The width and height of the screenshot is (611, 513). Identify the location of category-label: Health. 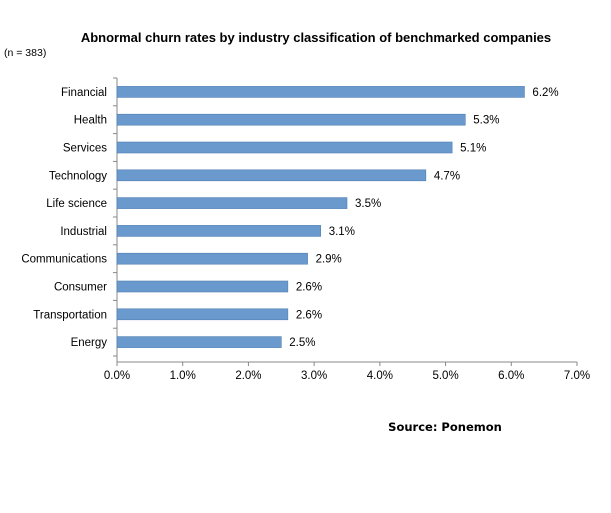
(90, 121).